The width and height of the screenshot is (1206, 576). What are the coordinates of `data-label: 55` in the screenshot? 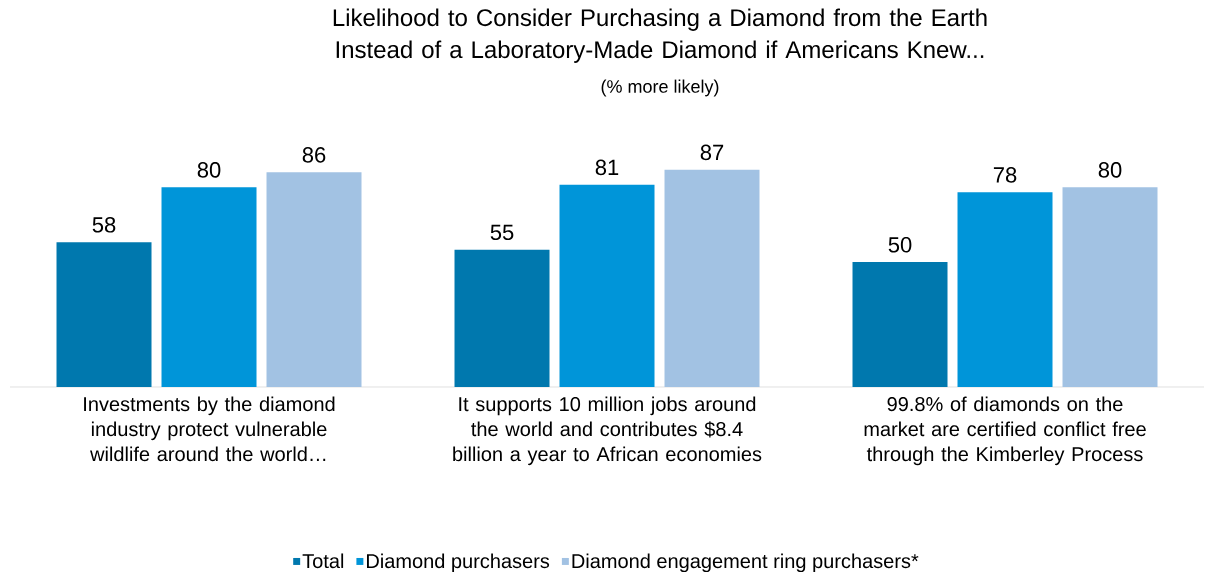 It's located at (502, 232).